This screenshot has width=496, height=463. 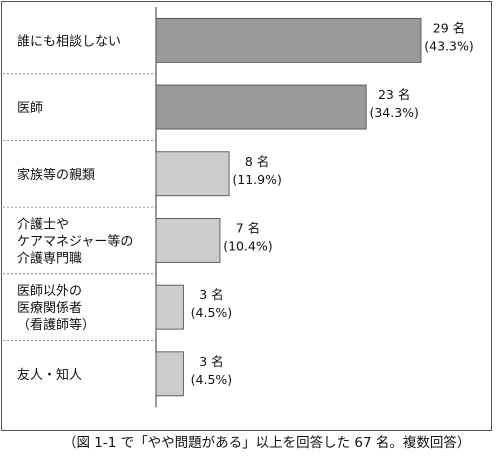 I want to click on percent-label: (10.4%), so click(x=247, y=245).